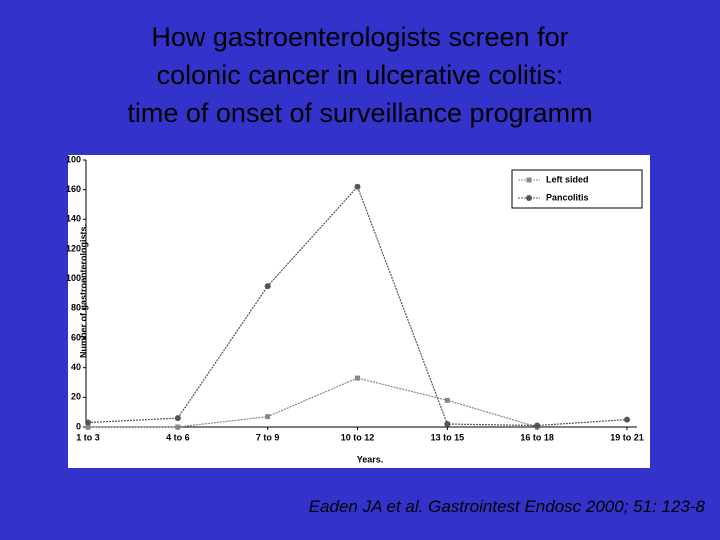 Image resolution: width=720 pixels, height=540 pixels. What do you see at coordinates (313, 402) in the screenshot?
I see `series-line` at bounding box center [313, 402].